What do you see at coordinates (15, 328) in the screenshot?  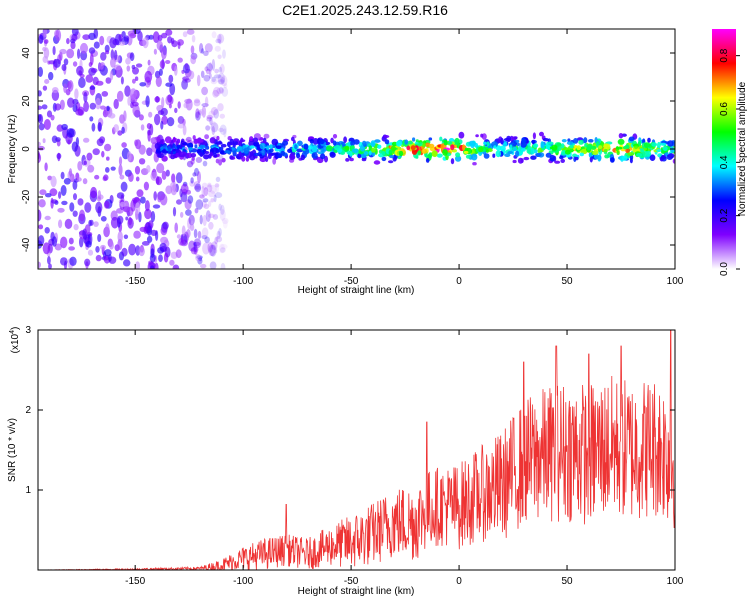 I see `snr-multiplier-close: )` at bounding box center [15, 328].